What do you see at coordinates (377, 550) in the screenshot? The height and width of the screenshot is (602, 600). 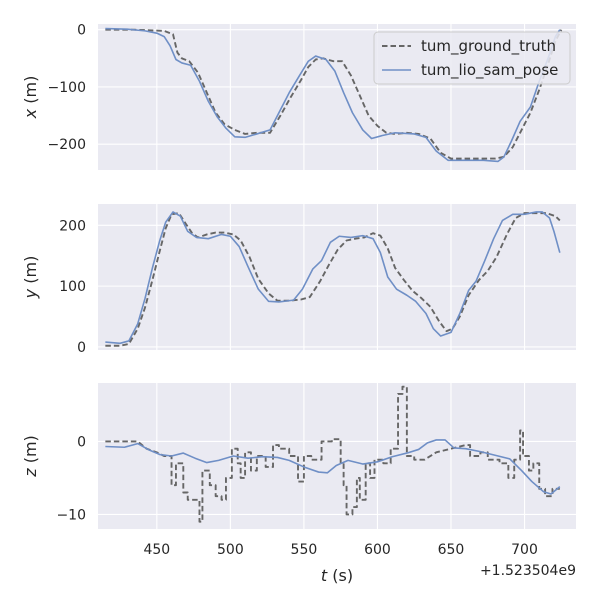 I see `x-tick-label: 600` at bounding box center [377, 550].